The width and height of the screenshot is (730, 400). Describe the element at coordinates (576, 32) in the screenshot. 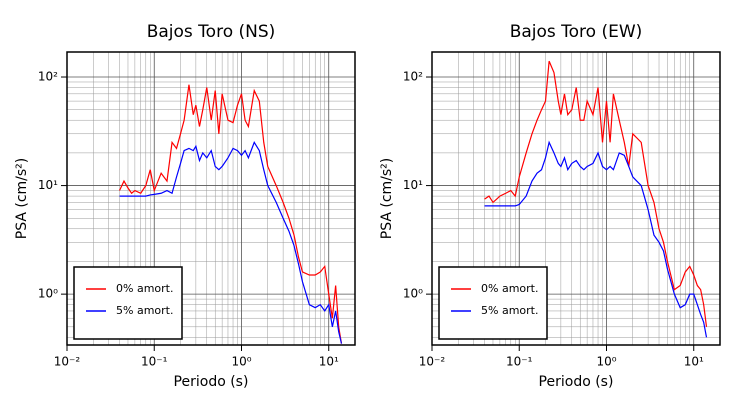

I see `chart-title: Bajos Toro (EW)` at that location.